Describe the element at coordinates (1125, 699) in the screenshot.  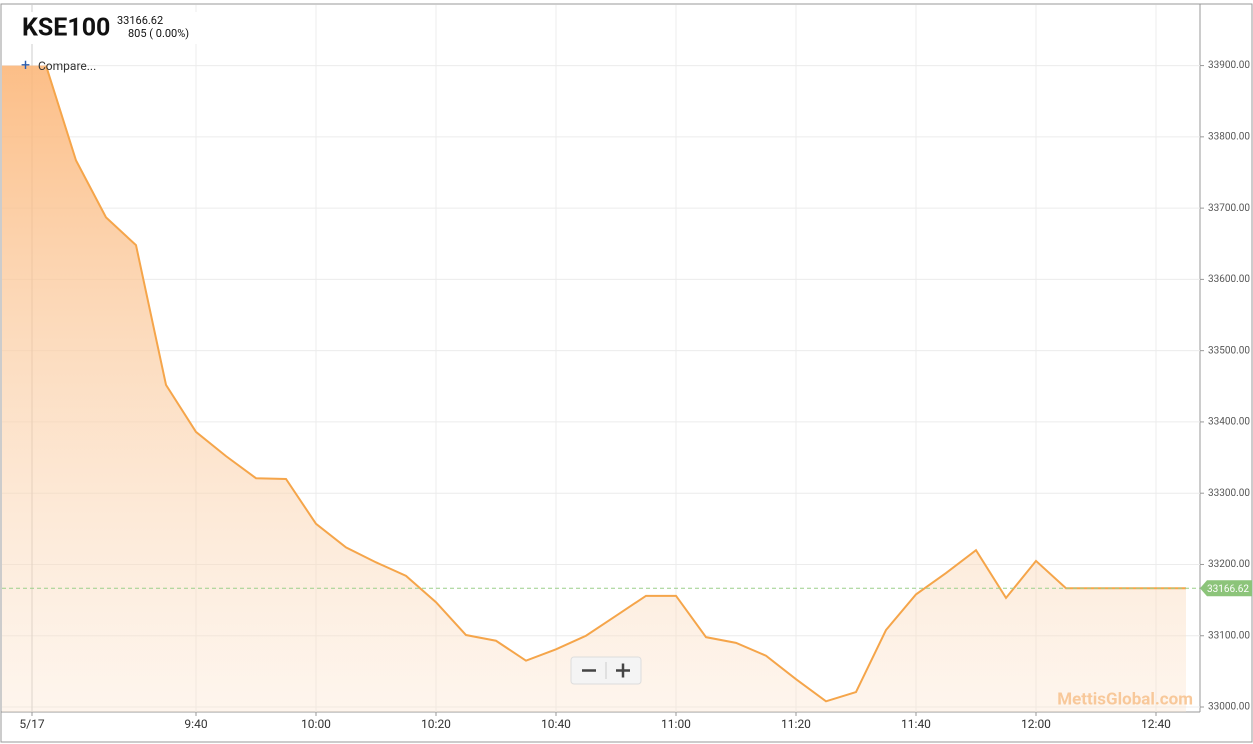
I see `watermark: MettisGlobal.com` at that location.